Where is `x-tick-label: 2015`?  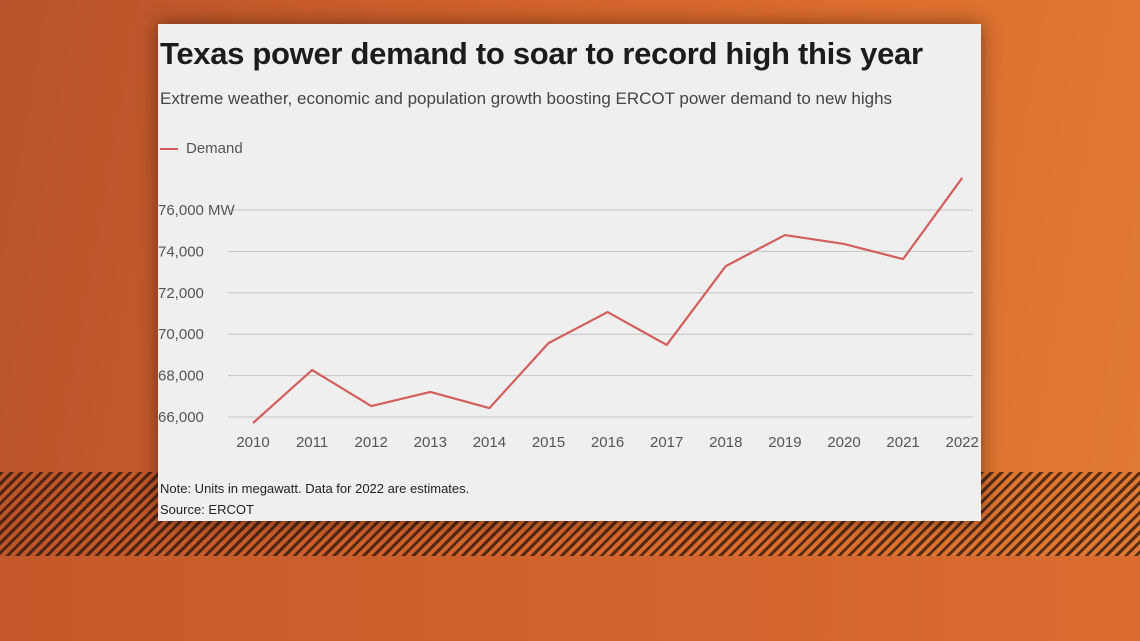 x-tick-label: 2015 is located at coordinates (548, 442).